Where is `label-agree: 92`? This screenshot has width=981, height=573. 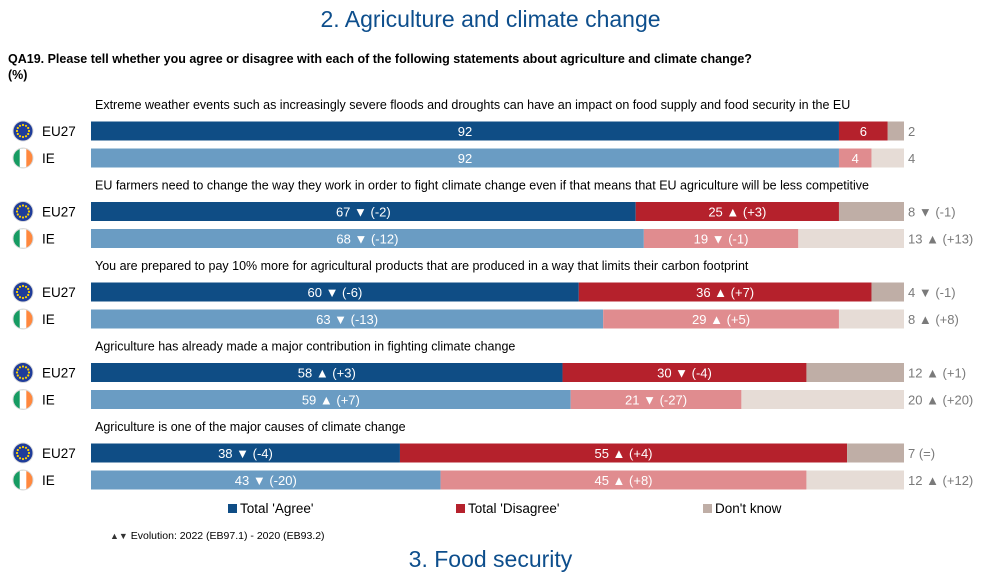 label-agree: 92 is located at coordinates (465, 131).